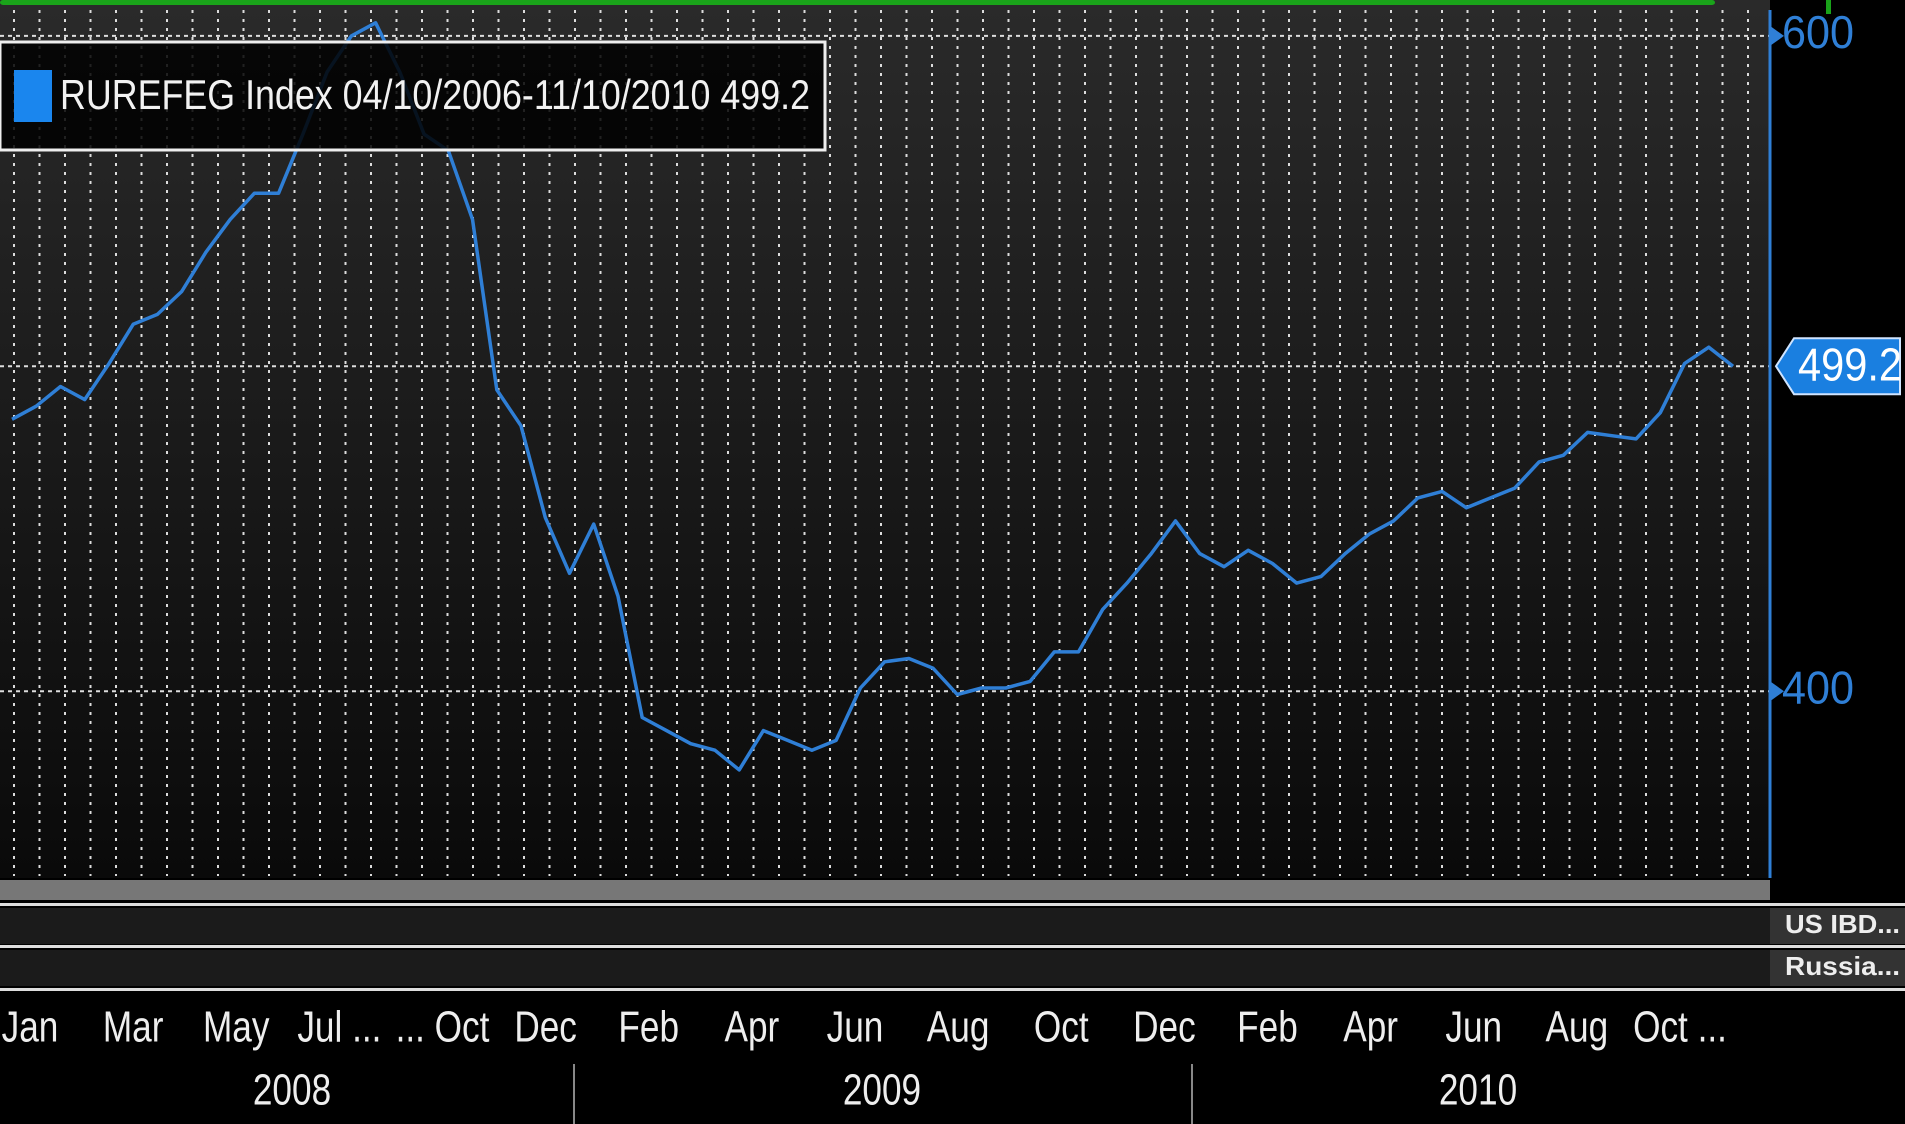  What do you see at coordinates (1828, 7) in the screenshot?
I see `top-mark` at bounding box center [1828, 7].